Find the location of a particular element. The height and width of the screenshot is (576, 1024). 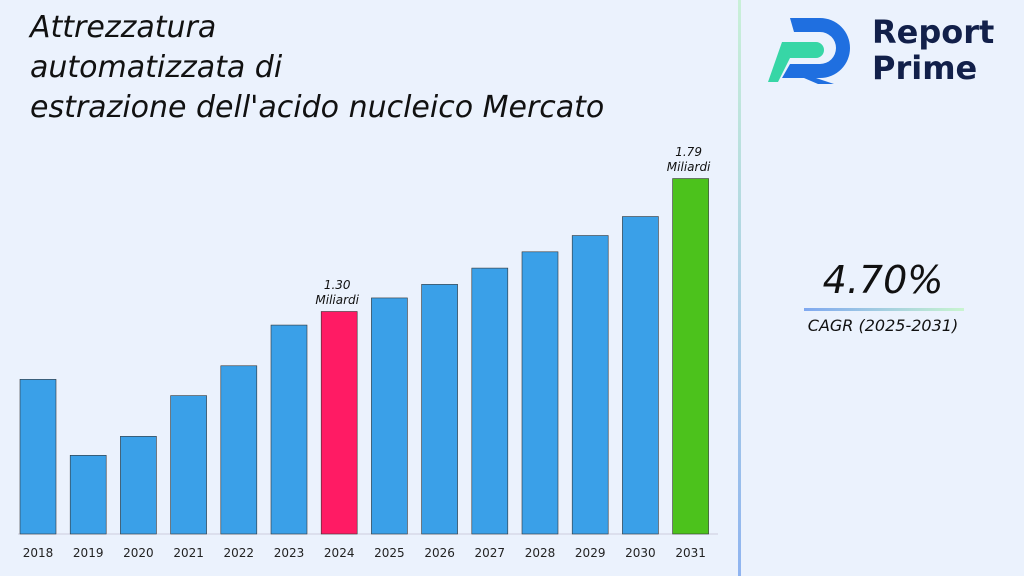

x-tick-label: 2019 is located at coordinates (88, 553).